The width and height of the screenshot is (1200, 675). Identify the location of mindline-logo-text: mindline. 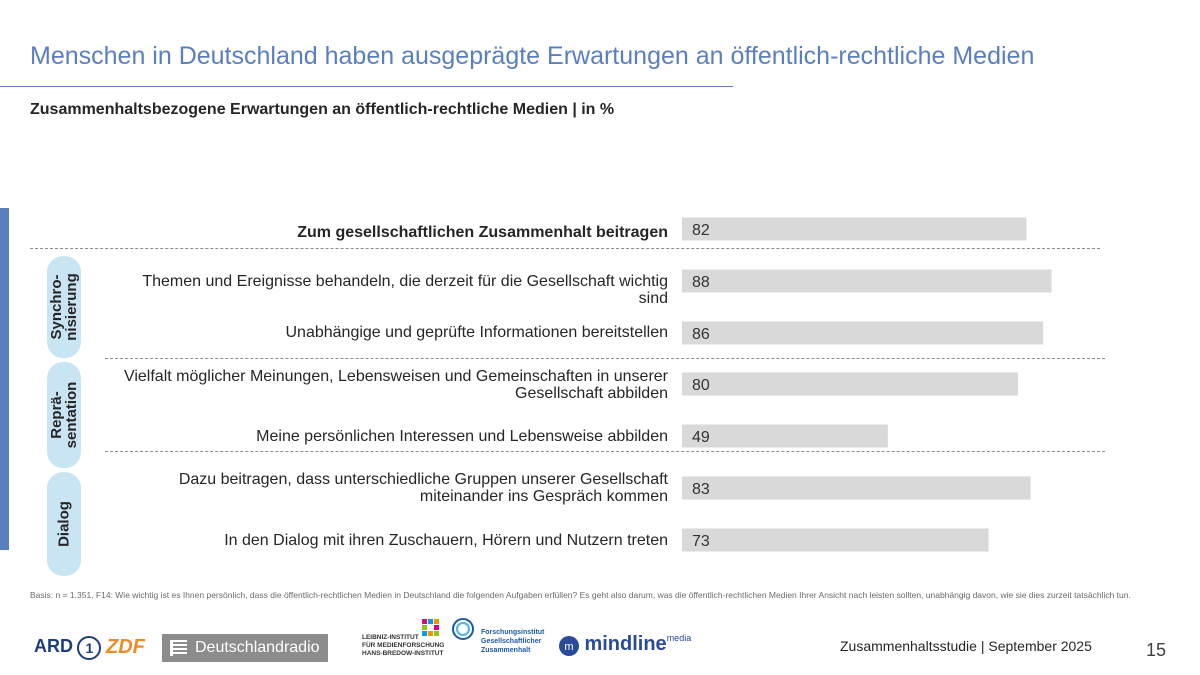
(625, 644).